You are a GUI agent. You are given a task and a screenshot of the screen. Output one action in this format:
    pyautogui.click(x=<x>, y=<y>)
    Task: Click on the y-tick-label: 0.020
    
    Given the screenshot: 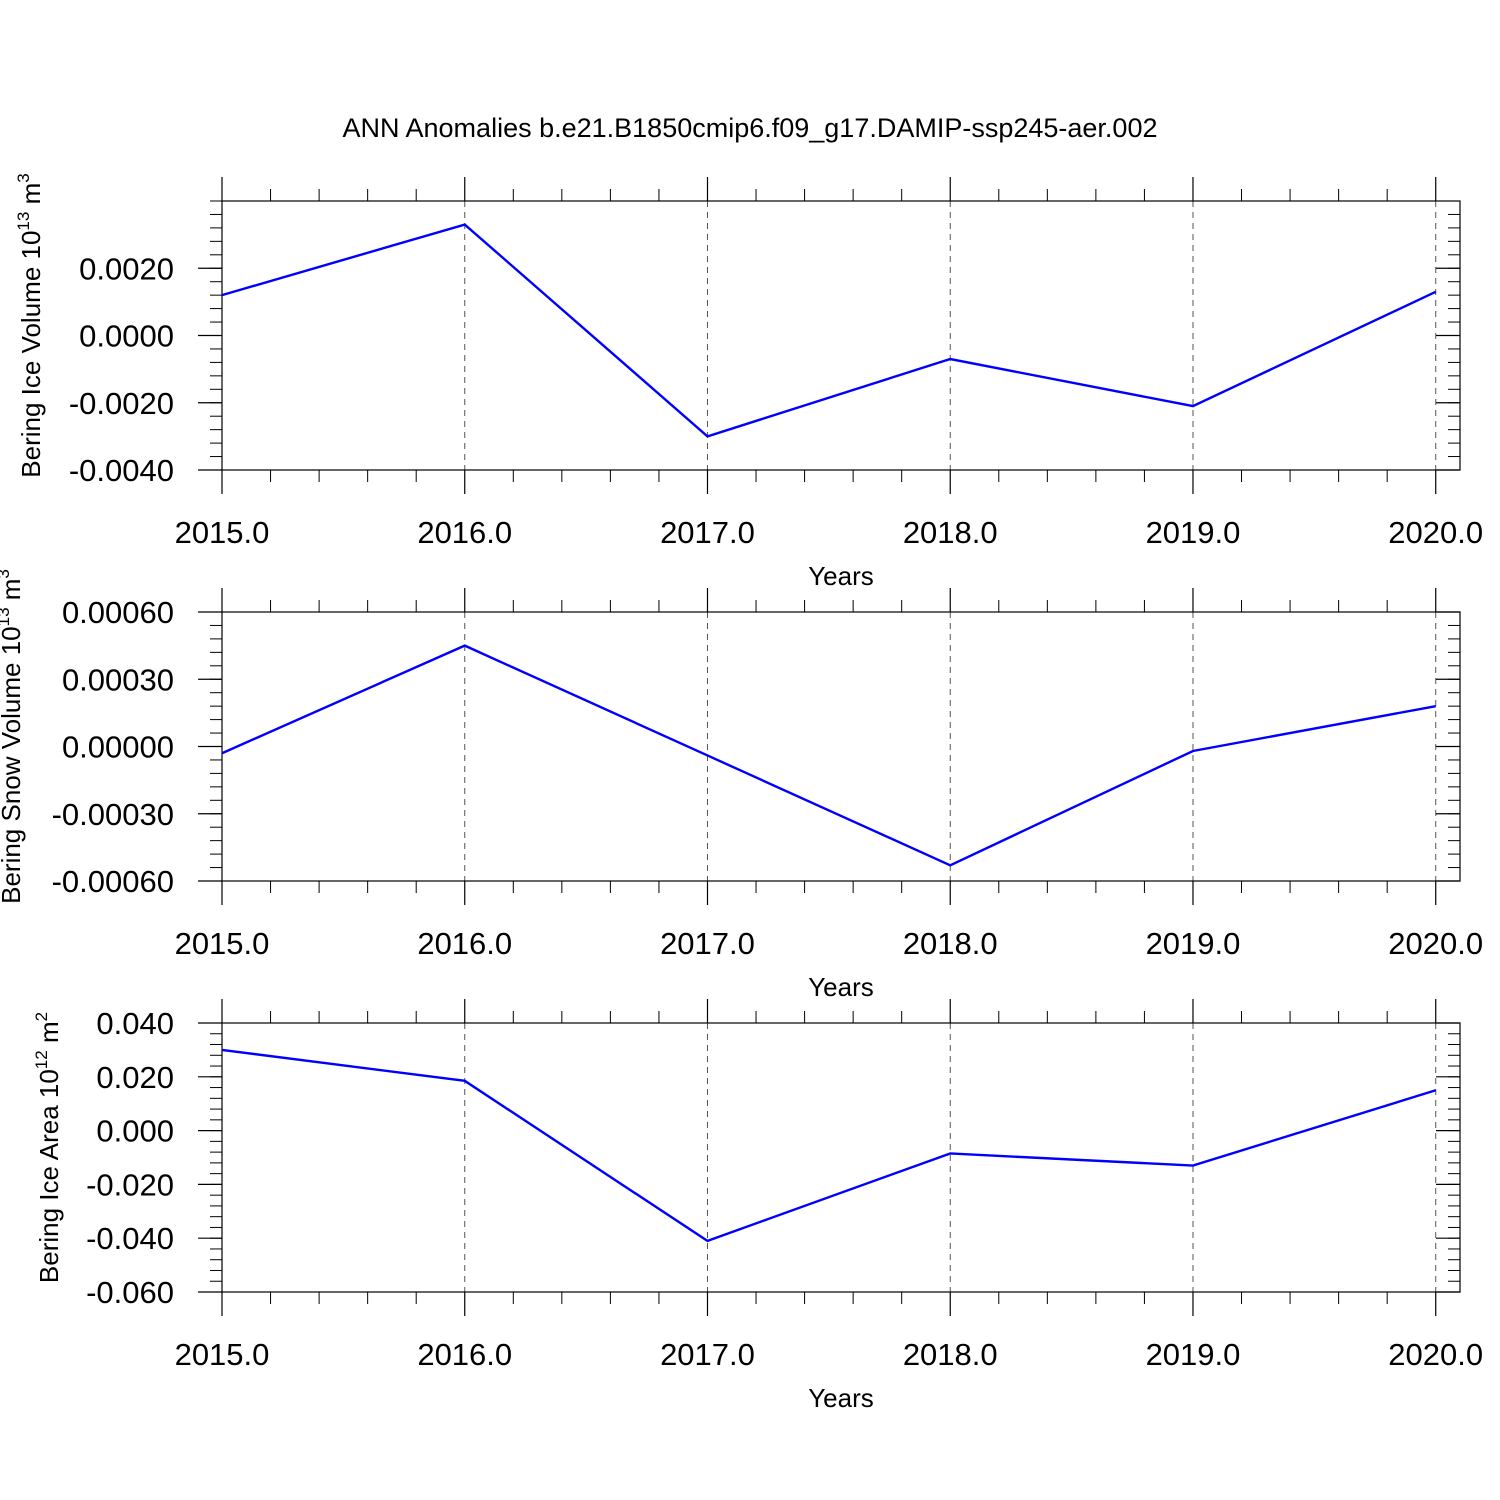 What is the action you would take?
    pyautogui.click(x=135, y=1077)
    